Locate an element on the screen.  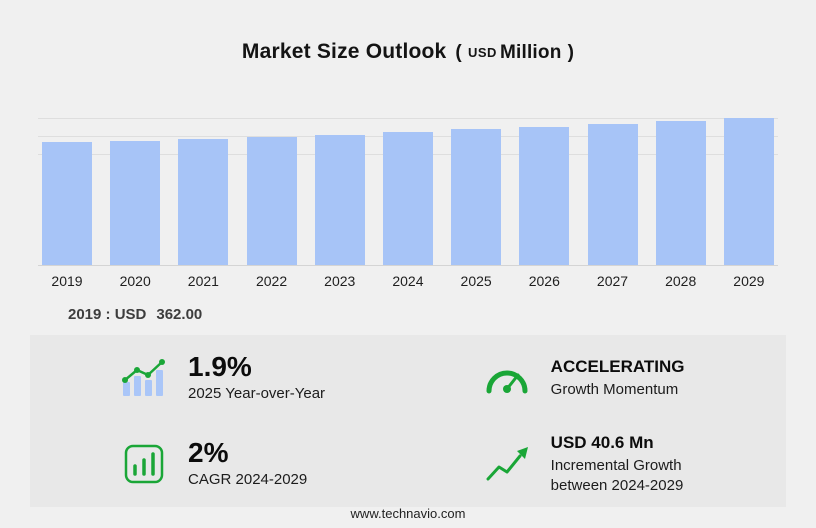
bar-2027 is located at coordinates (612, 194).